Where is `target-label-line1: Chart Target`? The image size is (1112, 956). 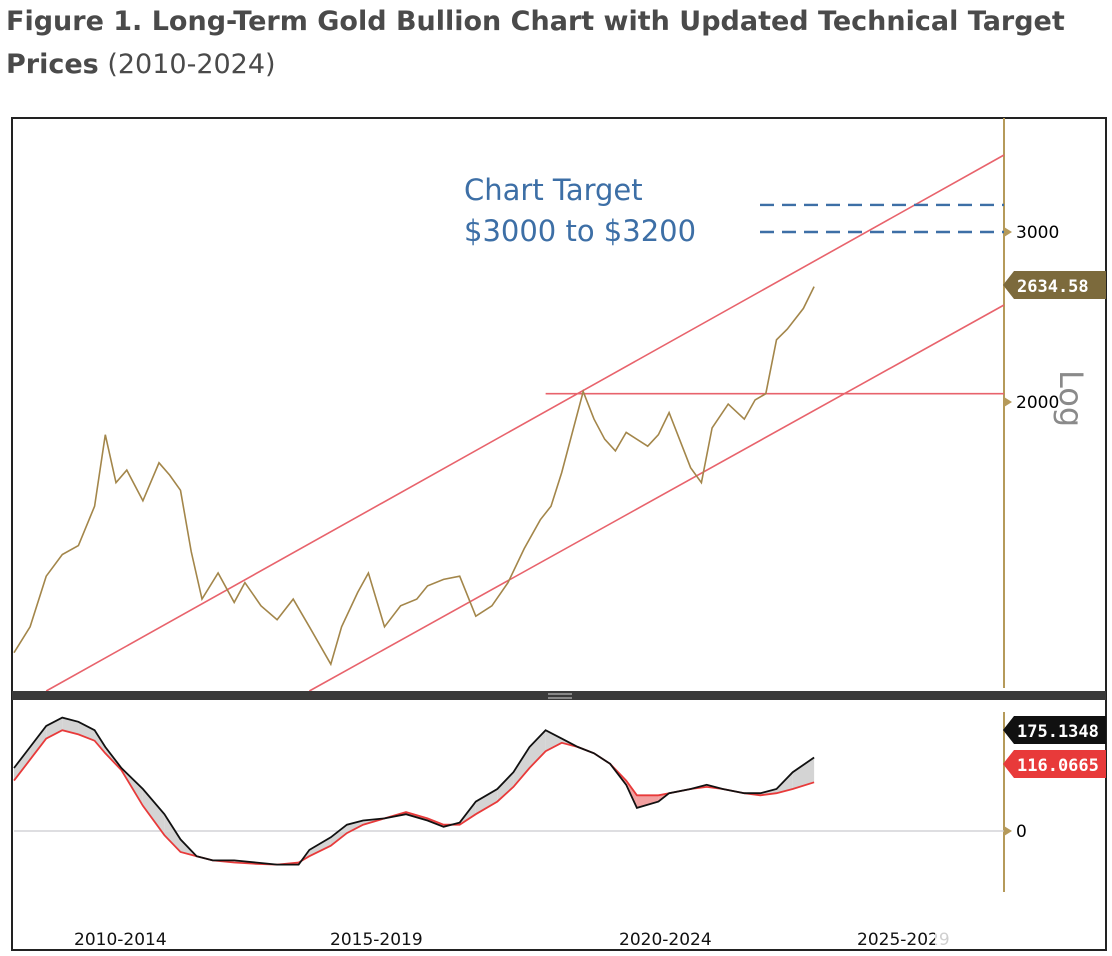
target-label-line1: Chart Target is located at coordinates (553, 190).